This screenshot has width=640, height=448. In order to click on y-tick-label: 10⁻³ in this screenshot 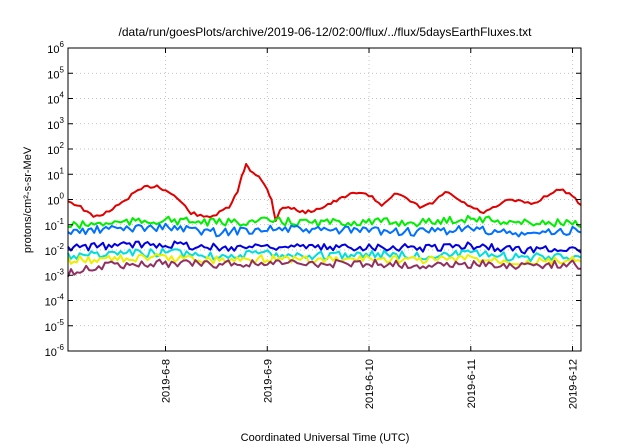, I will do `click(55, 275)`.